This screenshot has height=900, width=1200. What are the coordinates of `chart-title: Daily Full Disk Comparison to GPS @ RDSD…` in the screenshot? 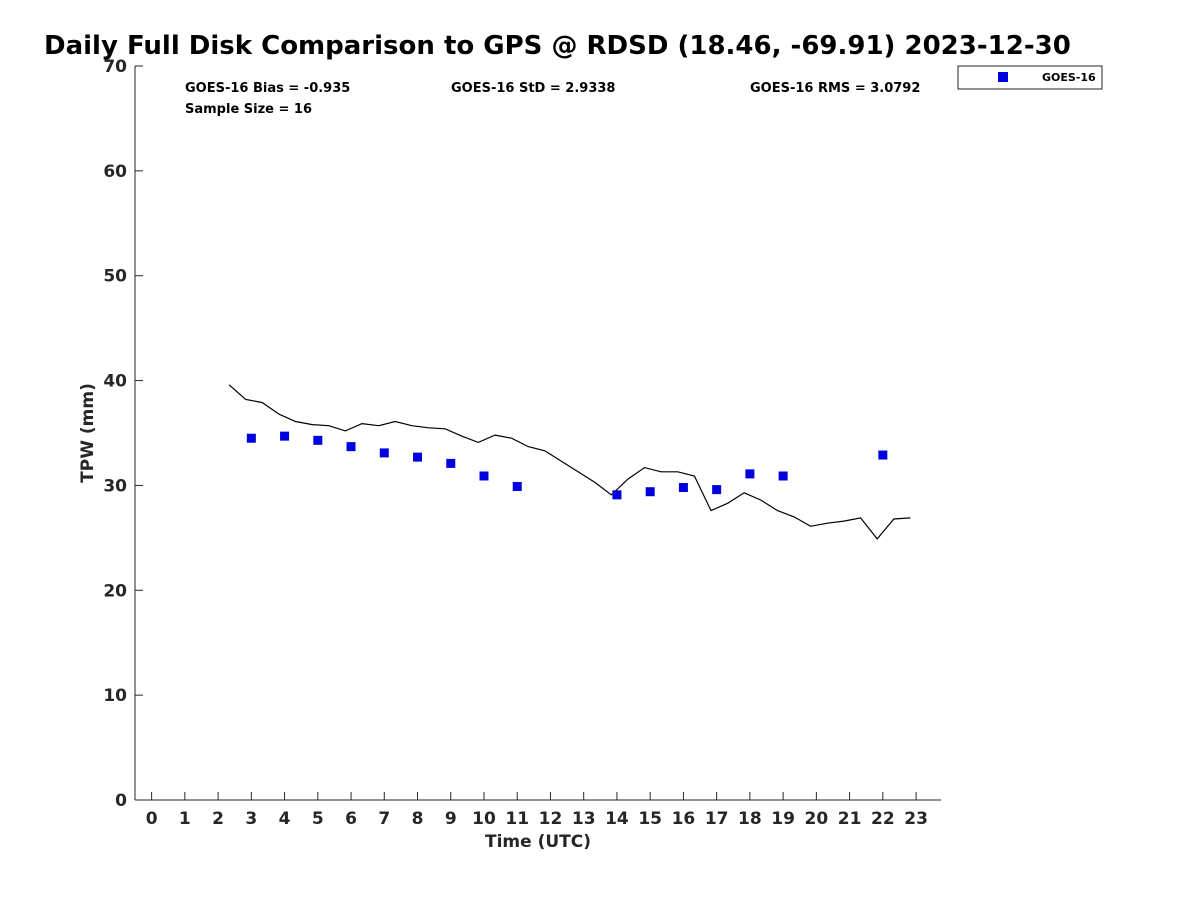 It's located at (557, 46).